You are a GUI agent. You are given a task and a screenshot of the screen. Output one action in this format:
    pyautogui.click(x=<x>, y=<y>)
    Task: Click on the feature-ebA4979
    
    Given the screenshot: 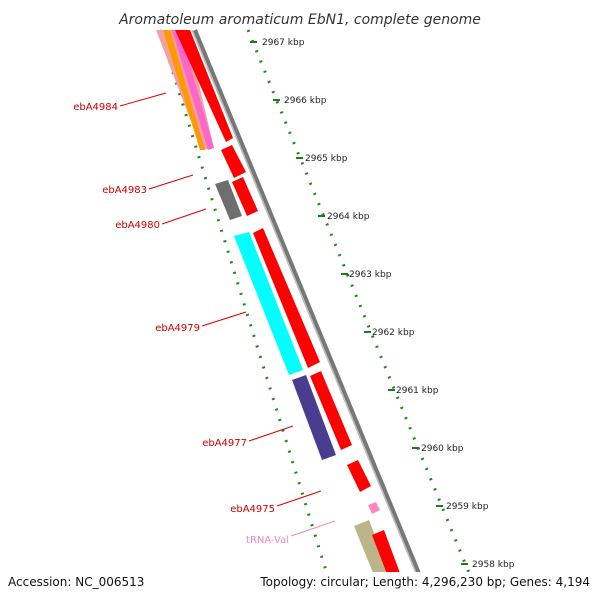 What is the action you would take?
    pyautogui.click(x=268, y=303)
    